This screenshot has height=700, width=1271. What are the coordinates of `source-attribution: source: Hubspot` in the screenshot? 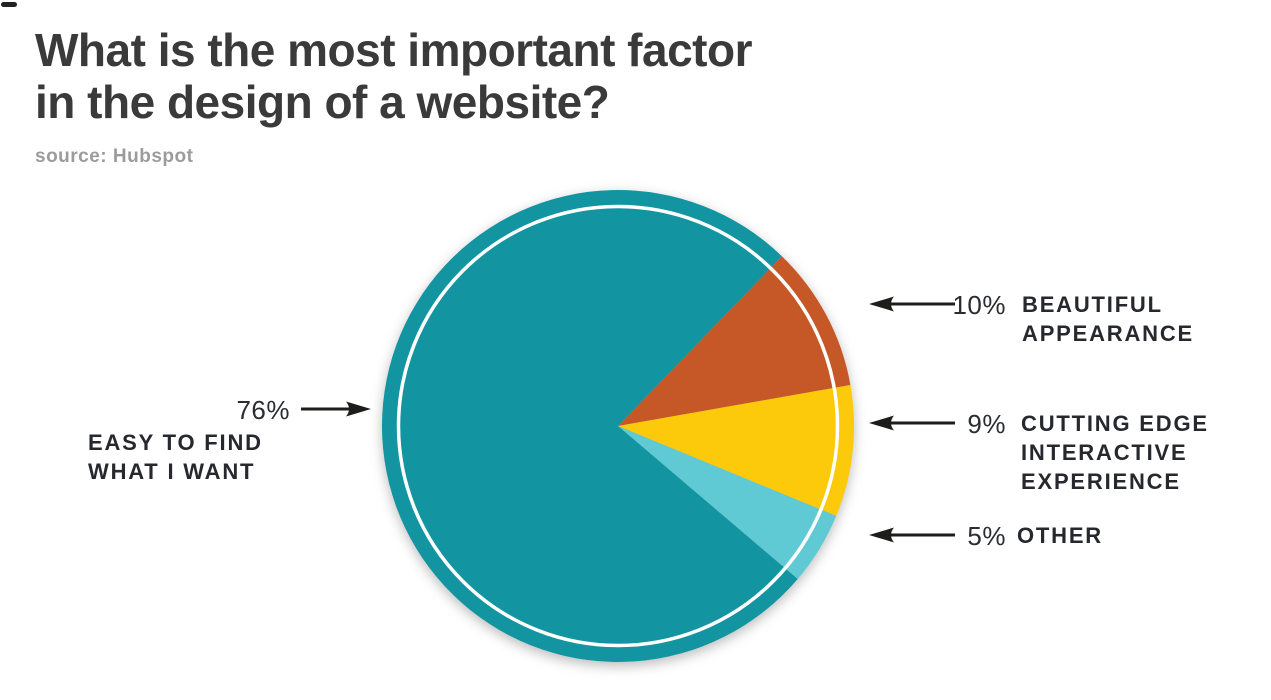 It's located at (114, 156).